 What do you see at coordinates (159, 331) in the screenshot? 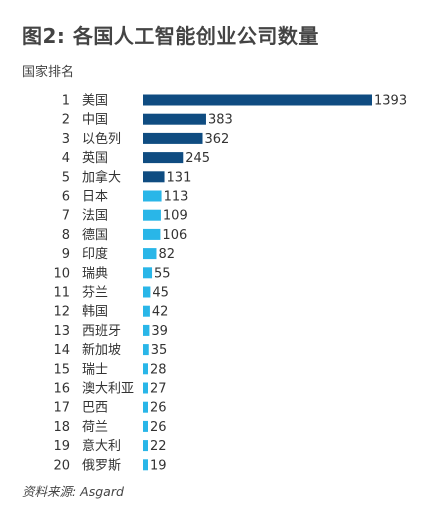
I see `value-label: 39` at bounding box center [159, 331].